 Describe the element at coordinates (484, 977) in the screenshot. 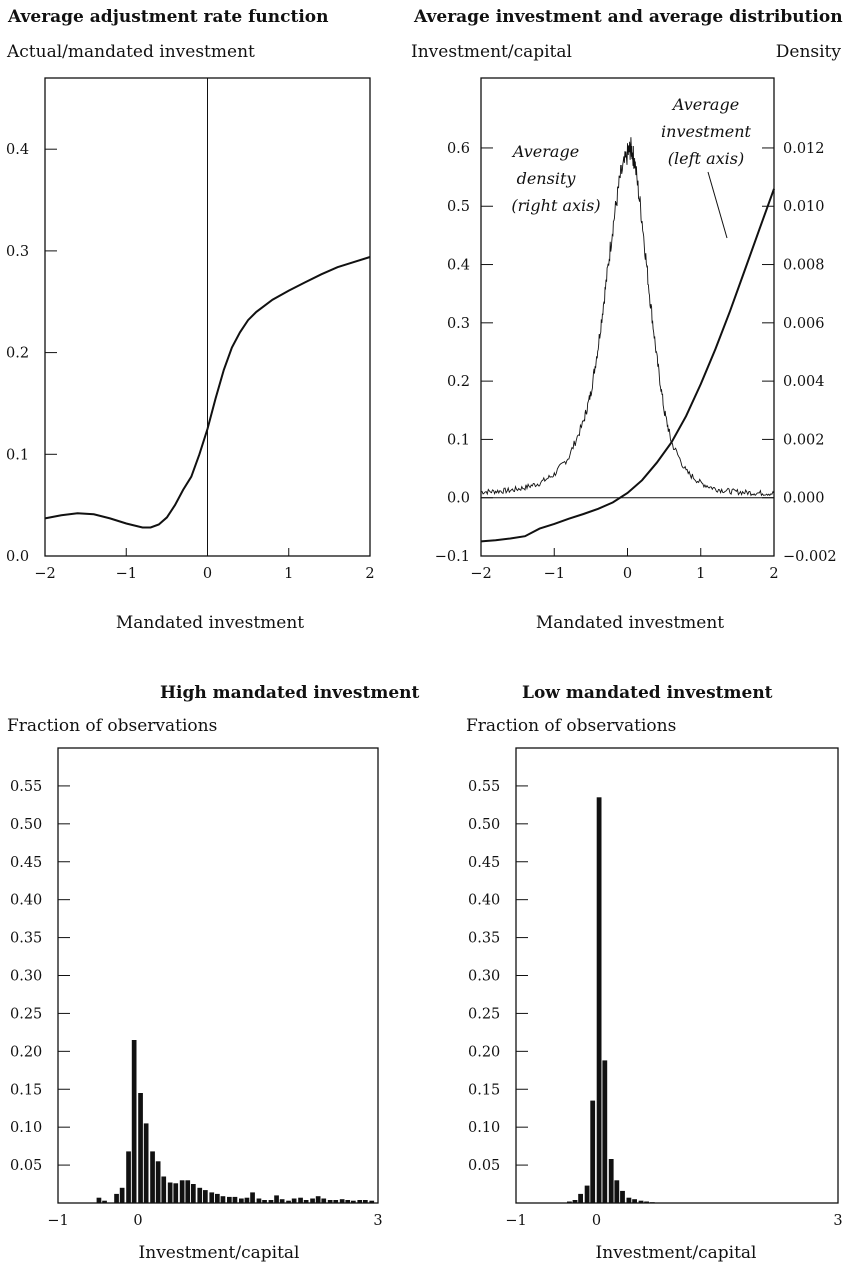

I see `chart4-ytick-label: 0.30` at that location.